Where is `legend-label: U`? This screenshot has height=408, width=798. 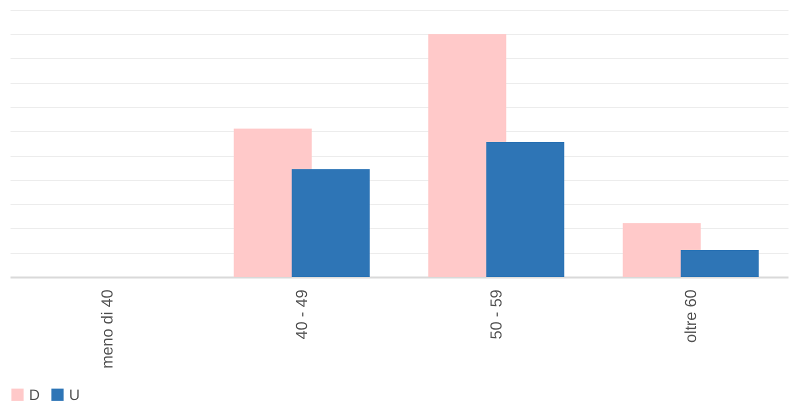 legend-label: U is located at coordinates (74, 395).